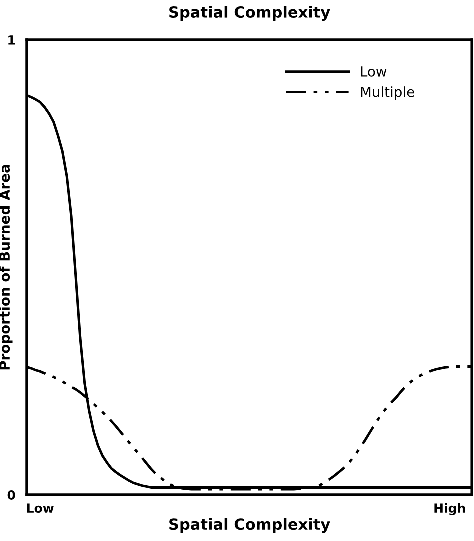 This screenshot has height=541, width=474. Describe the element at coordinates (387, 93) in the screenshot. I see `legend-label: Multiple` at that location.